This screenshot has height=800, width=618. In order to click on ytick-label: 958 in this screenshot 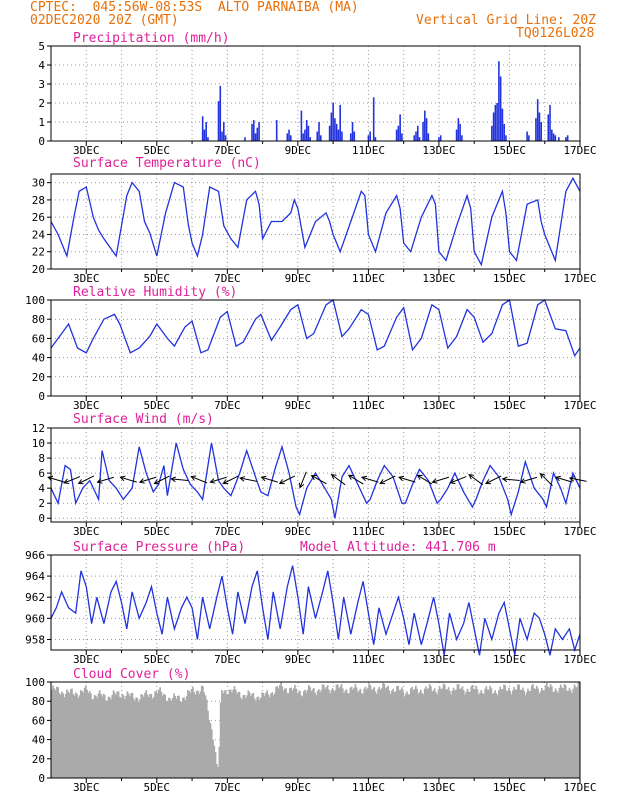, I will do `click(35, 639)`.